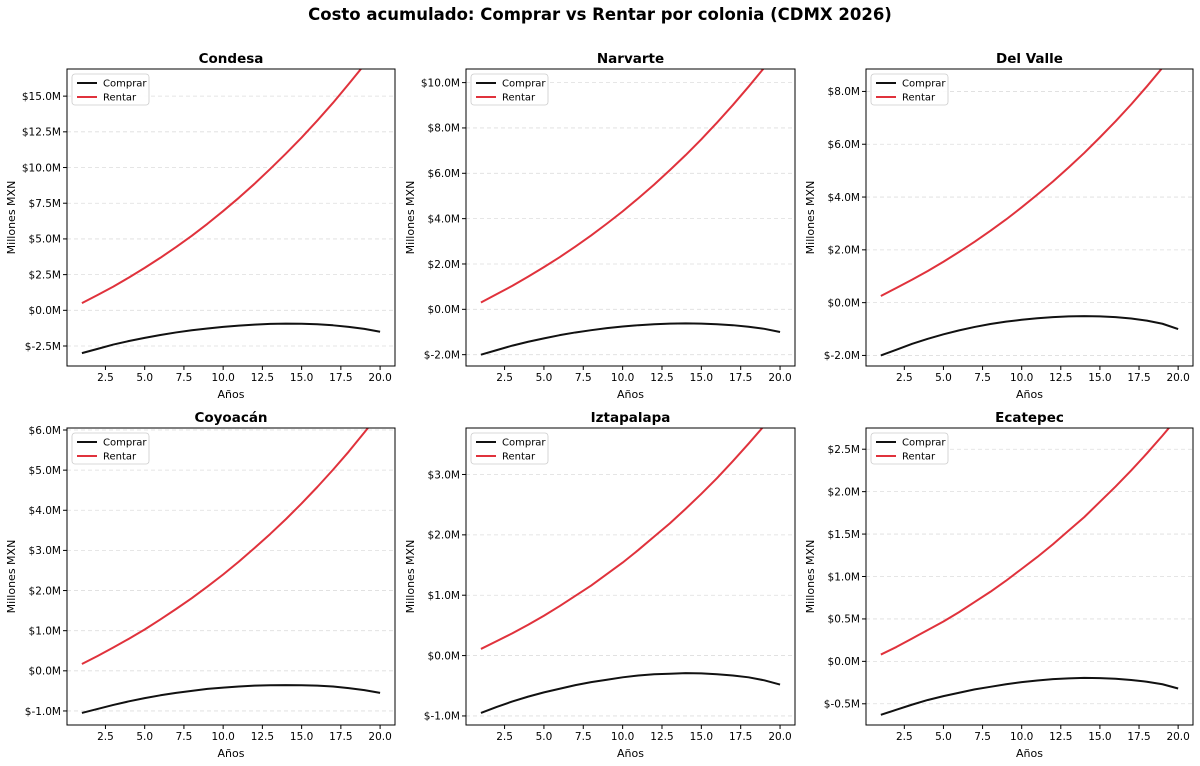 The height and width of the screenshot is (766, 1200). Describe the element at coordinates (844, 577) in the screenshot. I see `y-tick-label: $1.0M` at that location.